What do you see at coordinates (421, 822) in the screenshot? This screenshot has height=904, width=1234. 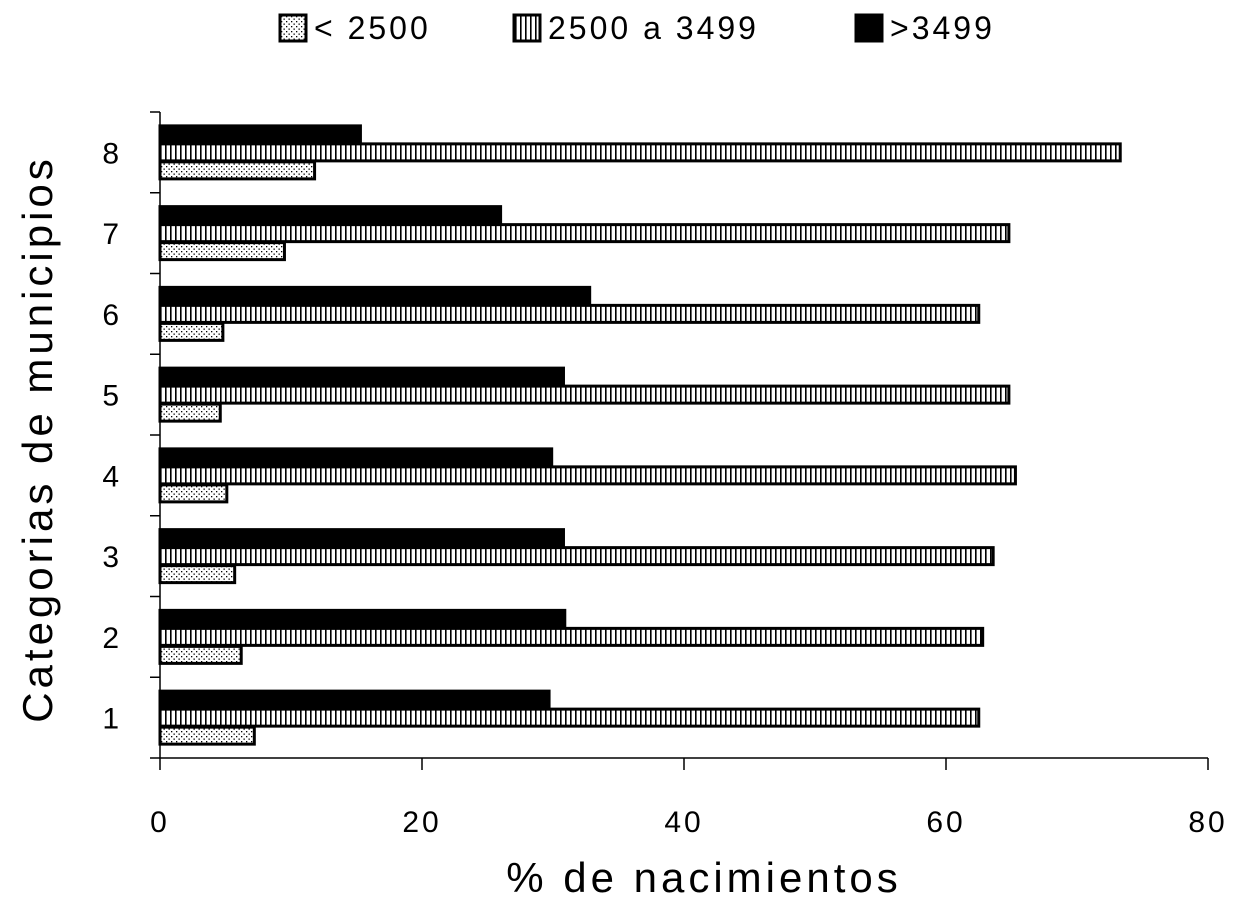 I see `x-tick-label-20: 20` at bounding box center [421, 822].